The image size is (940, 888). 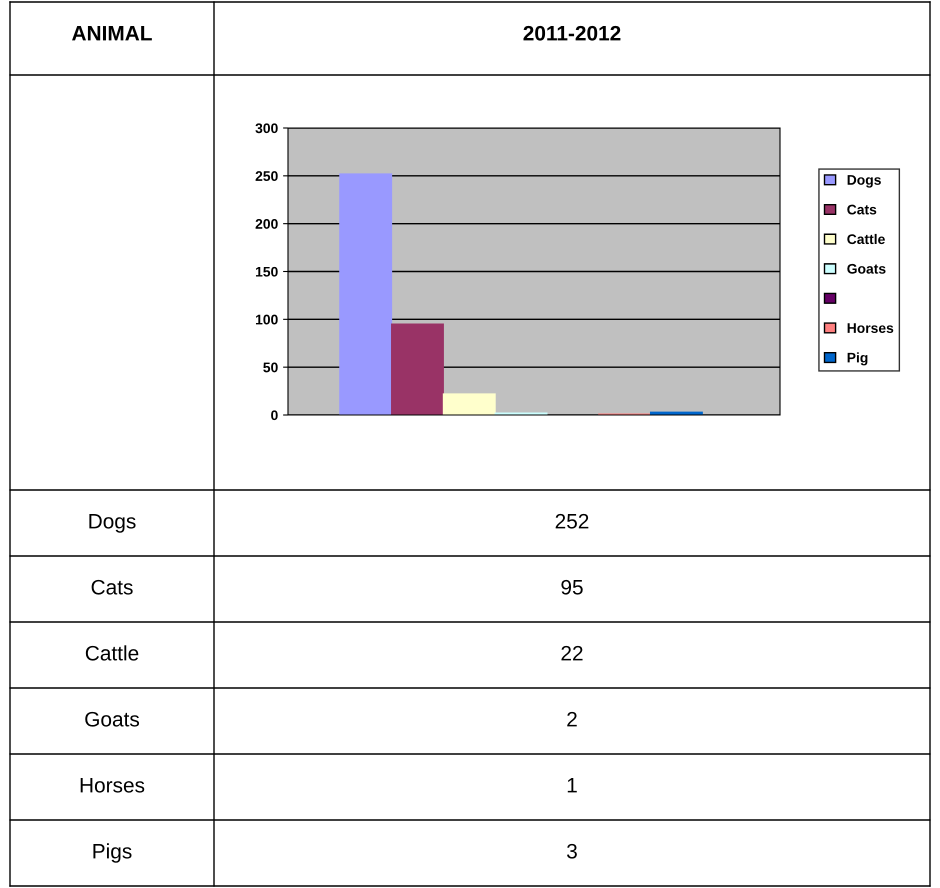 What do you see at coordinates (112, 785) in the screenshot?
I see `text: Horses` at bounding box center [112, 785].